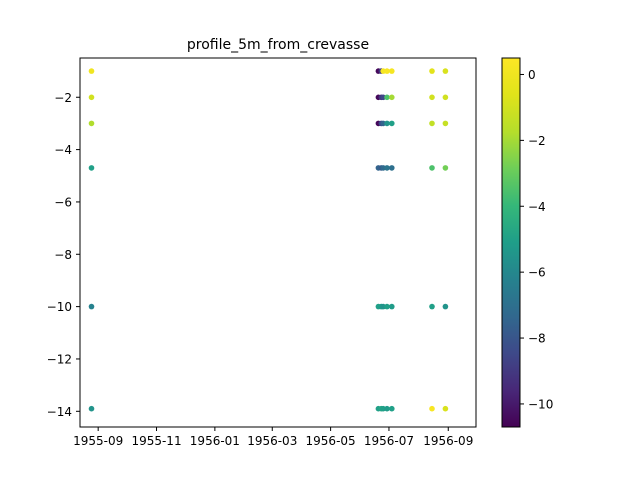 This screenshot has width=640, height=480. What do you see at coordinates (537, 273) in the screenshot?
I see `colorbar-tick-label: −6` at bounding box center [537, 273].